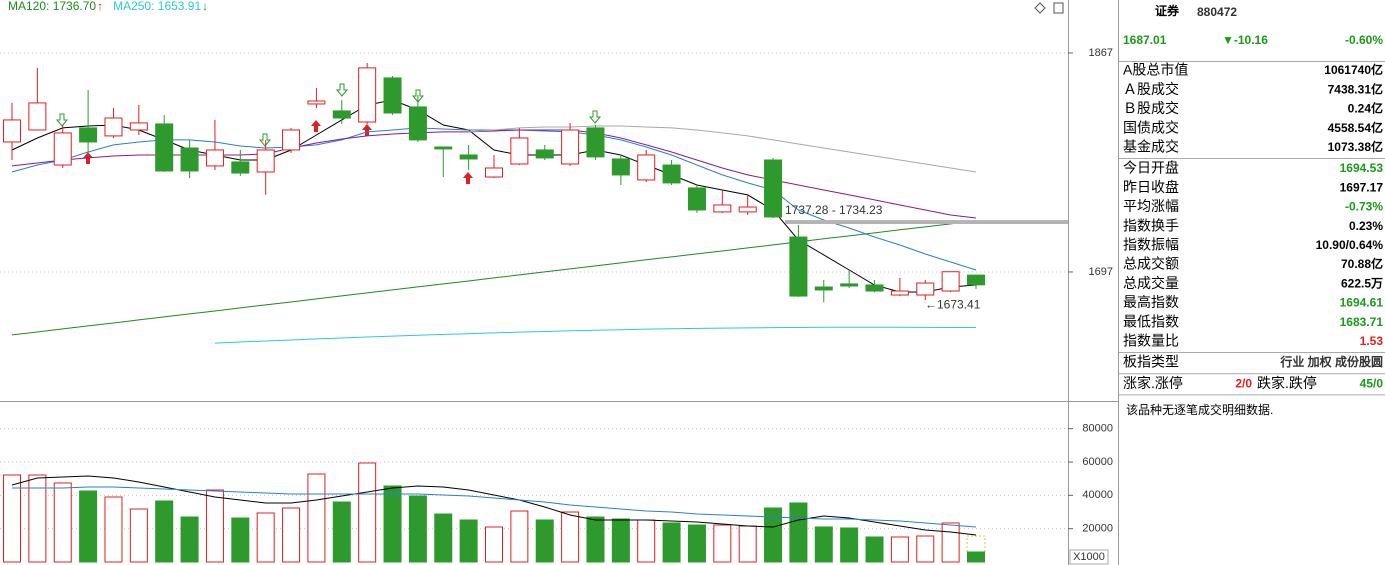 The width and height of the screenshot is (1385, 565). Describe the element at coordinates (1097, 529) in the screenshot. I see `y-tick-label: 20000` at that location.